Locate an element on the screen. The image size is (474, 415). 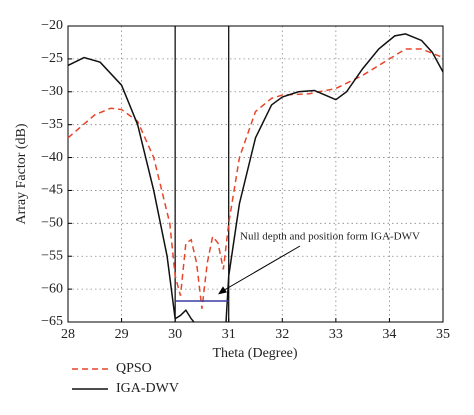
y-tick-label: −45 is located at coordinates (52, 190).